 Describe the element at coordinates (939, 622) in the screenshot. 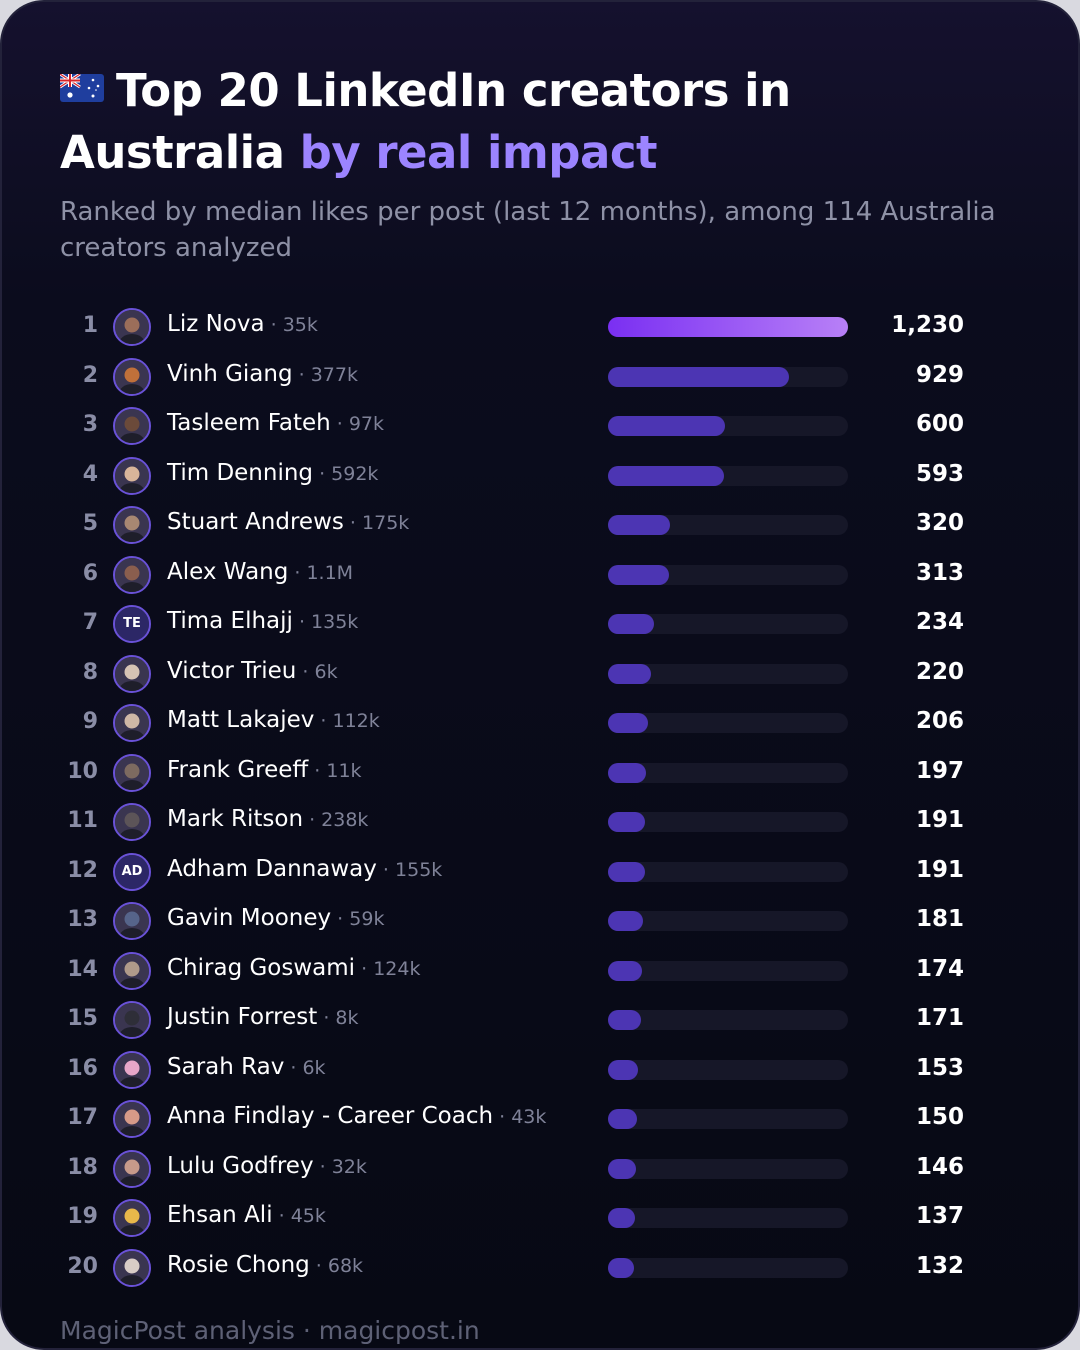

I see `data-label: 234` at that location.